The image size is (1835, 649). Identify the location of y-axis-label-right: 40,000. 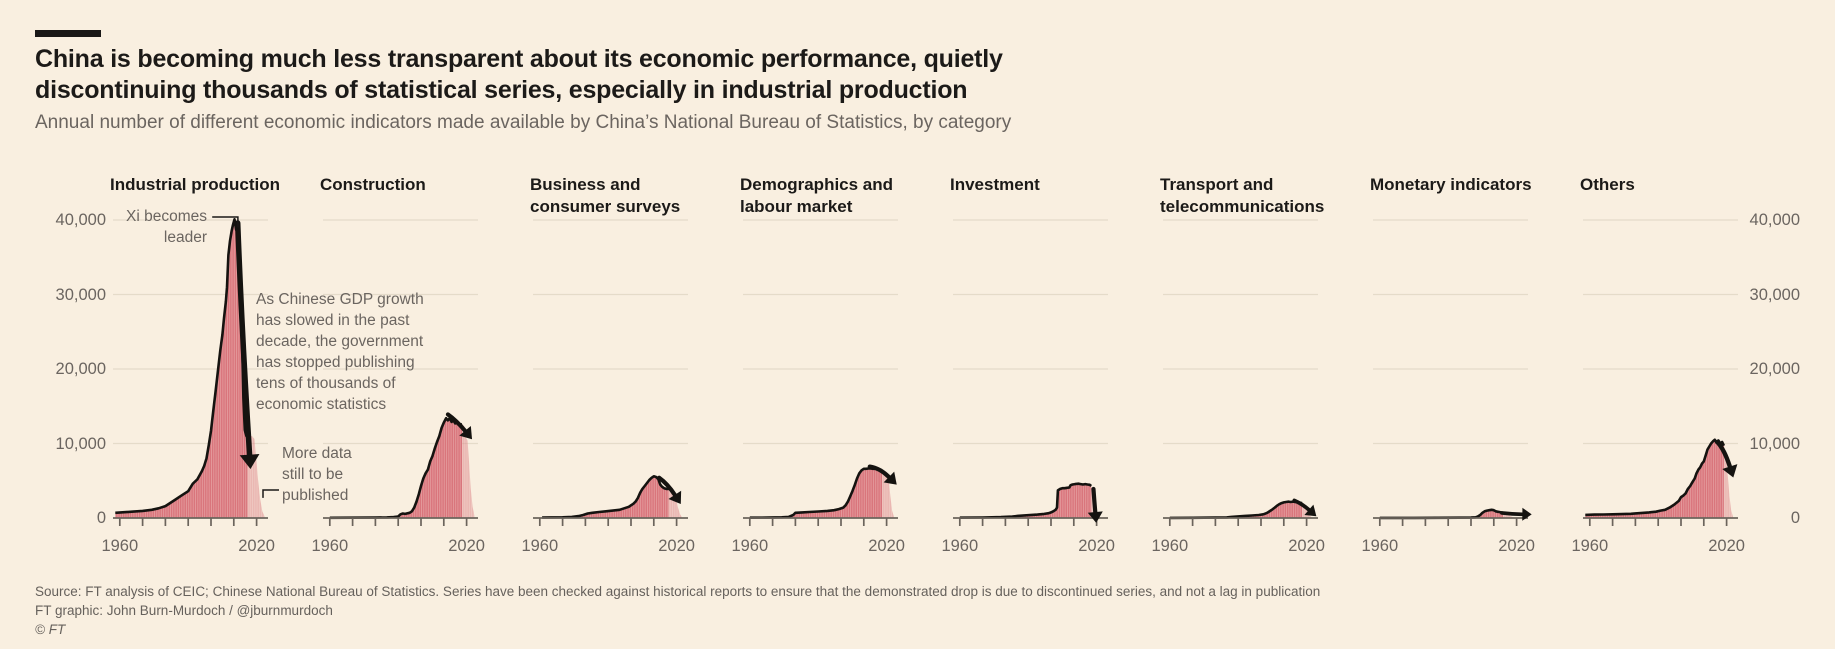
(1774, 220).